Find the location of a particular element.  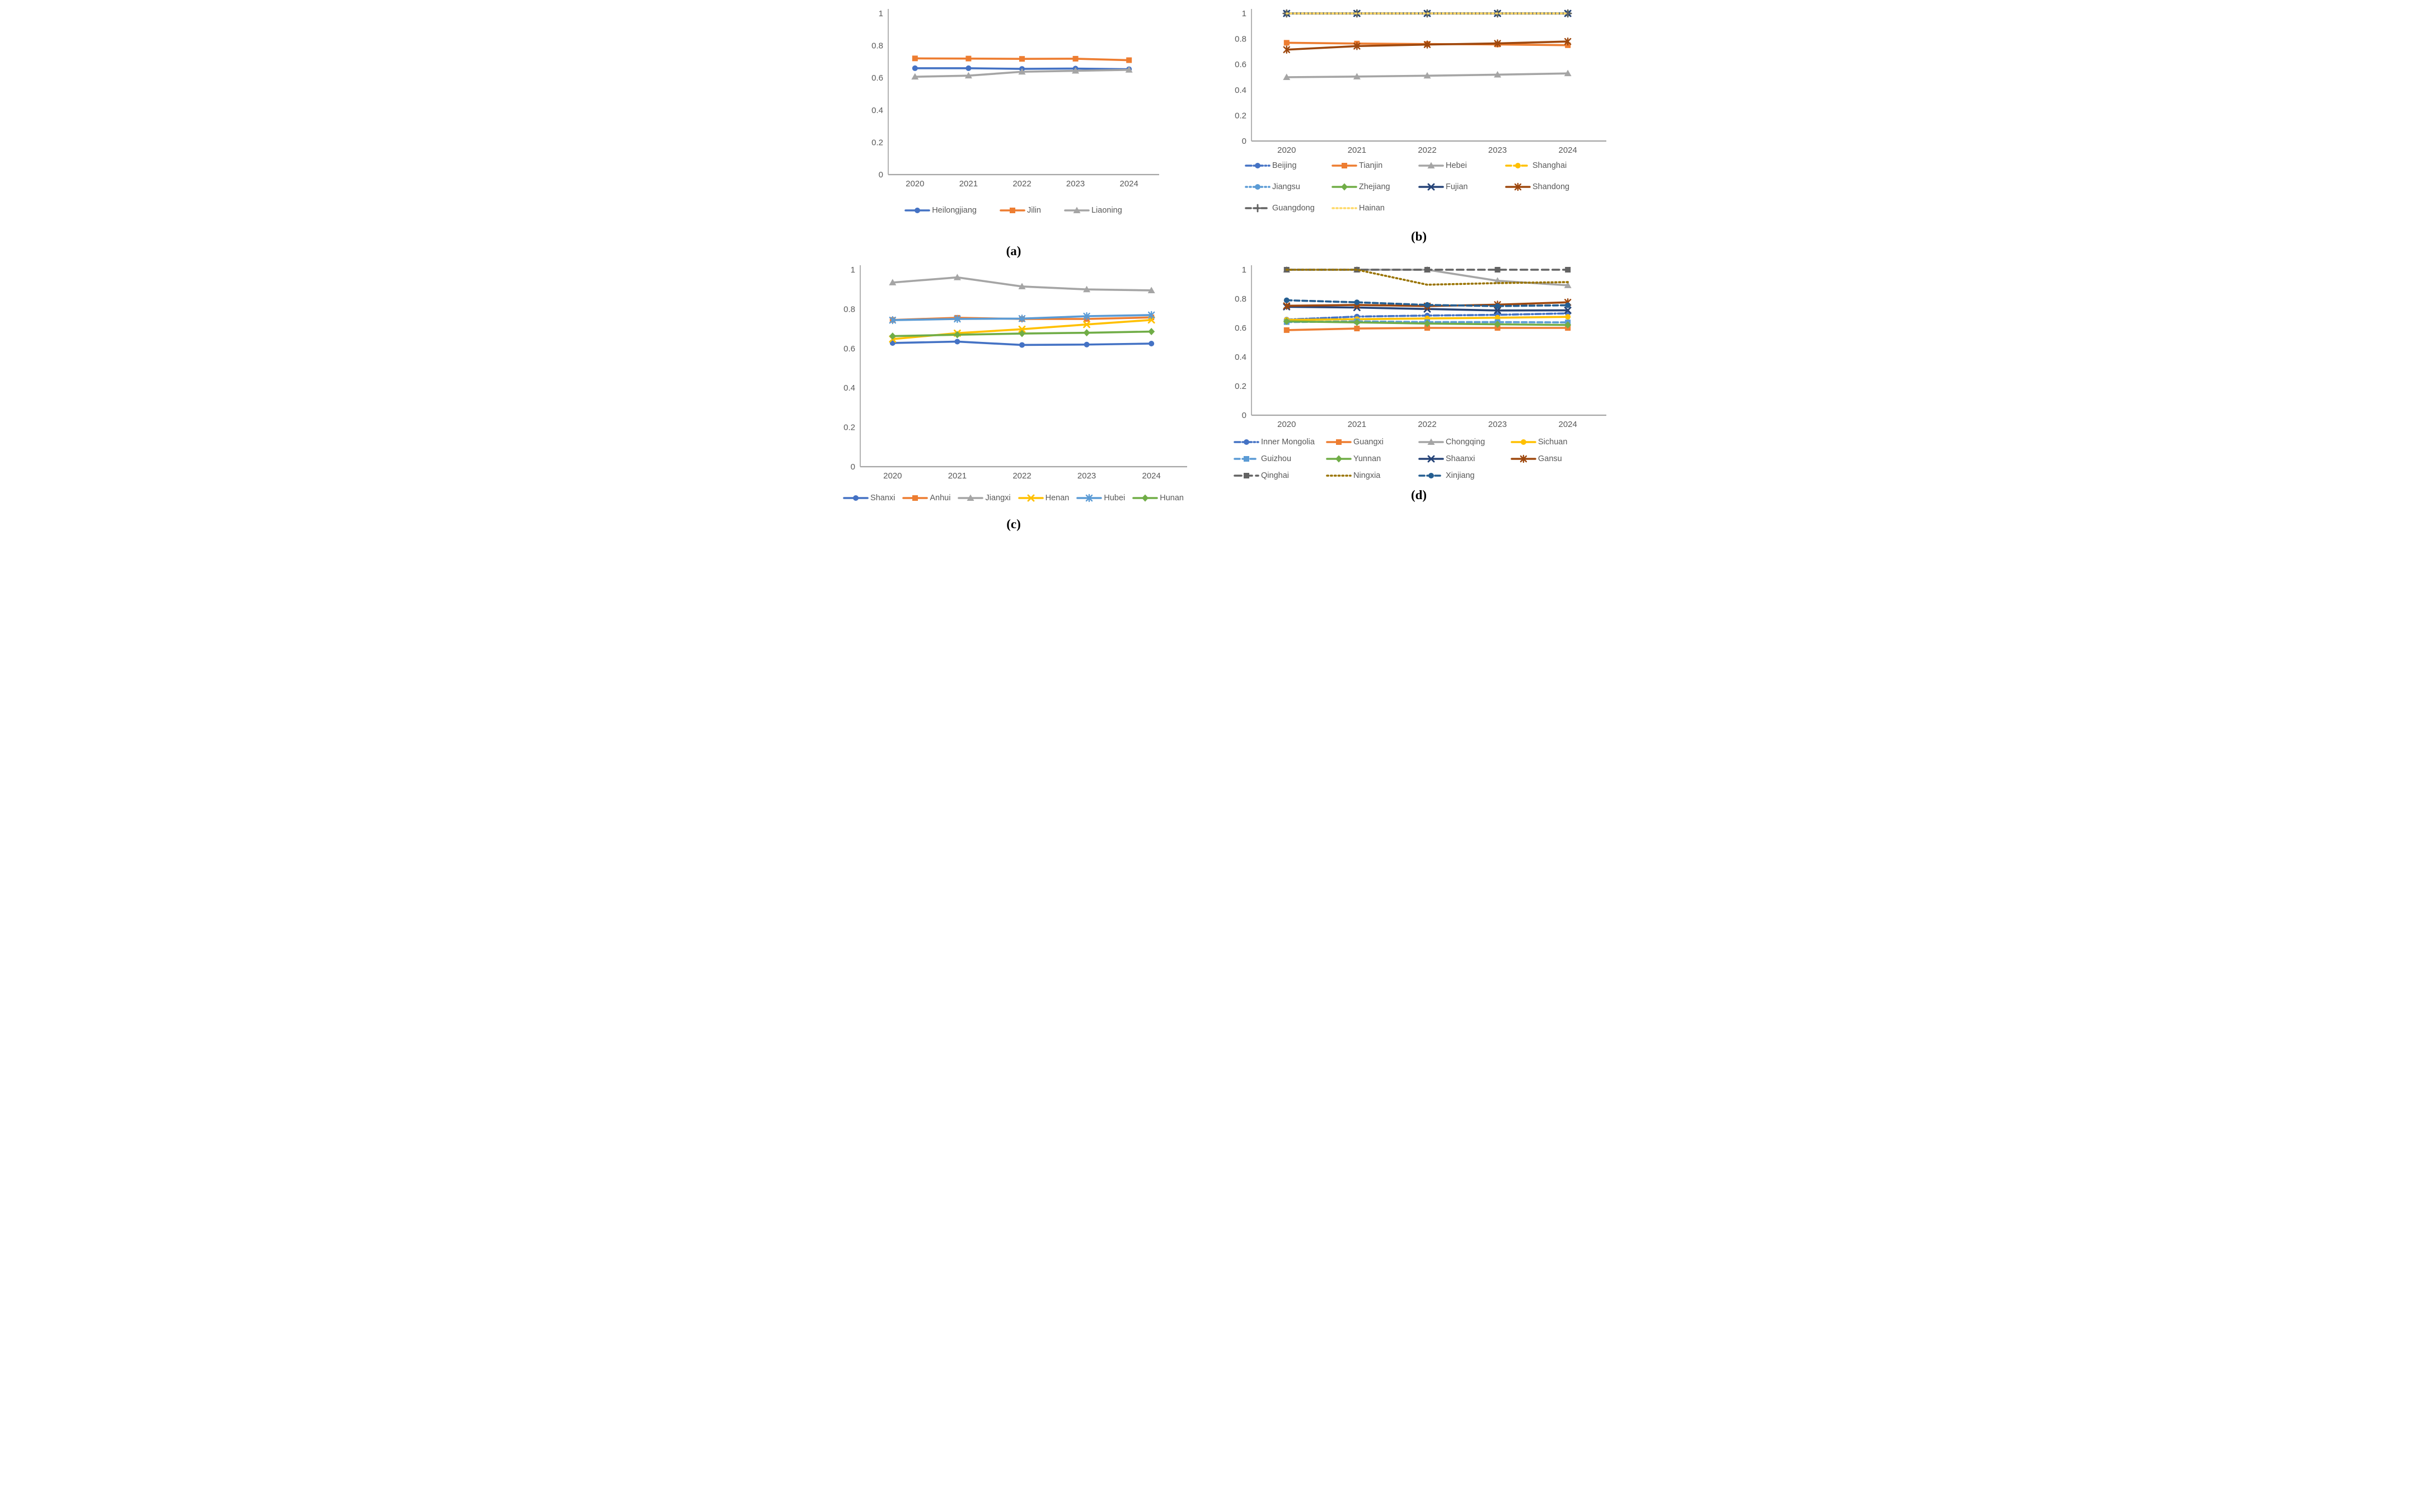

y-tick-1: 1 is located at coordinates (1244, 270).